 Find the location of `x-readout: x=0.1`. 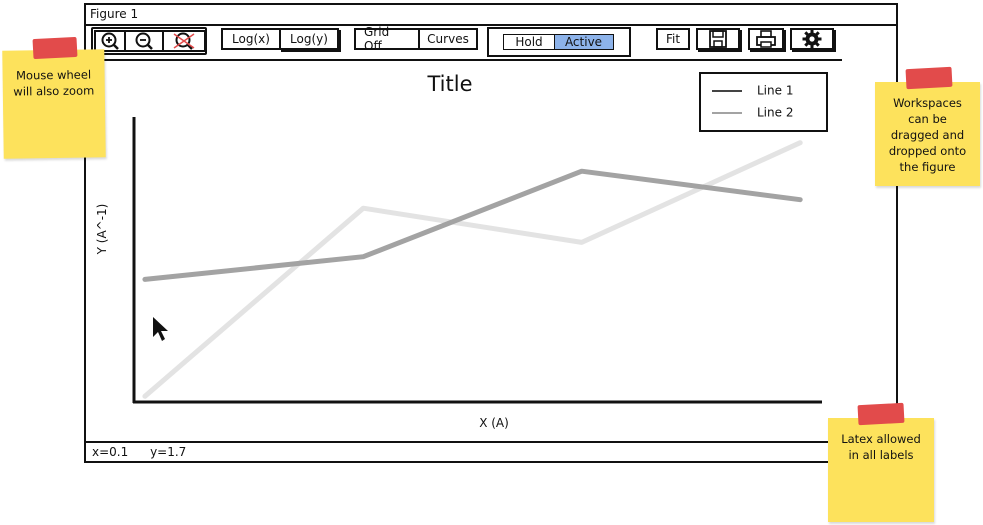

x-readout: x=0.1 is located at coordinates (110, 452).